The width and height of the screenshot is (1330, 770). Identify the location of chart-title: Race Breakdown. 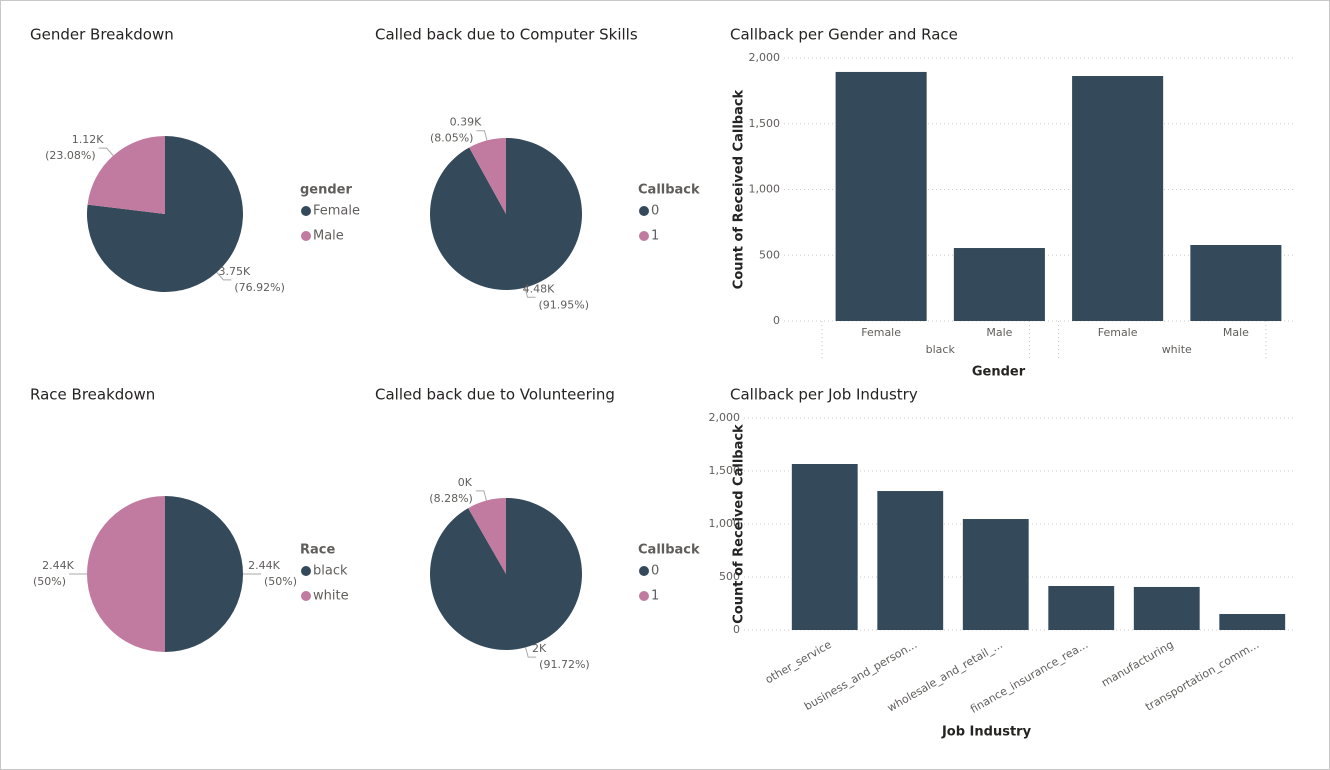
(92, 395).